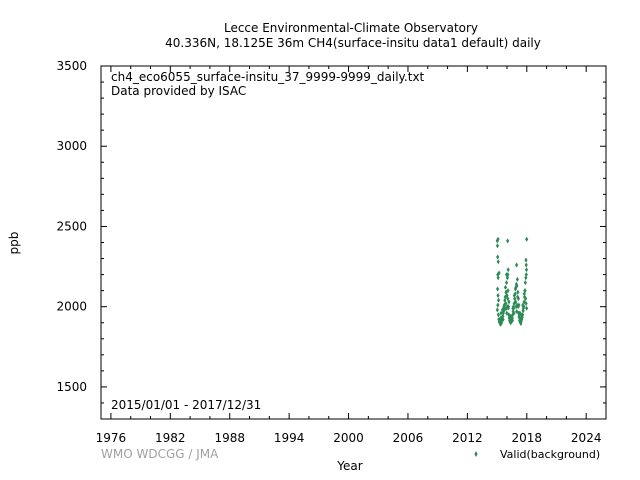  Describe the element at coordinates (512, 281) in the screenshot. I see `data-points` at that location.